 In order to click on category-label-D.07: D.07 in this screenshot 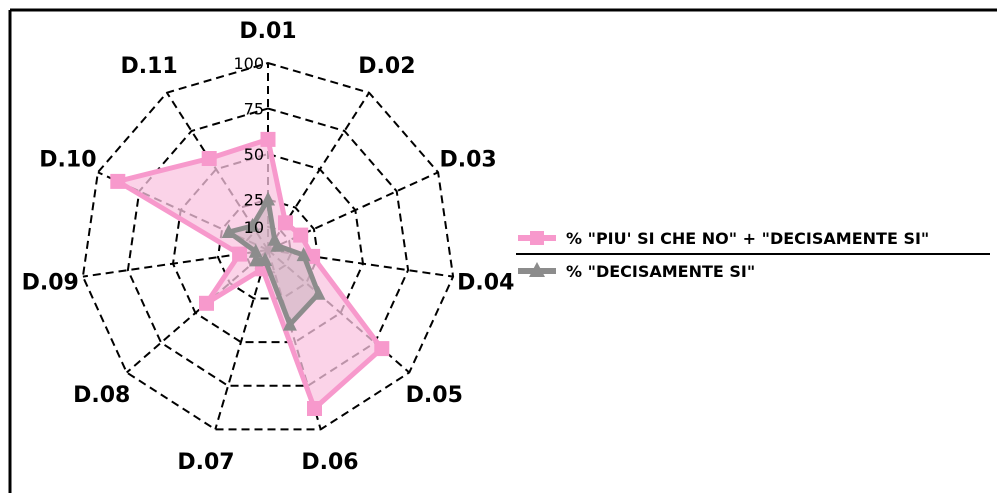, I will do `click(205, 462)`.